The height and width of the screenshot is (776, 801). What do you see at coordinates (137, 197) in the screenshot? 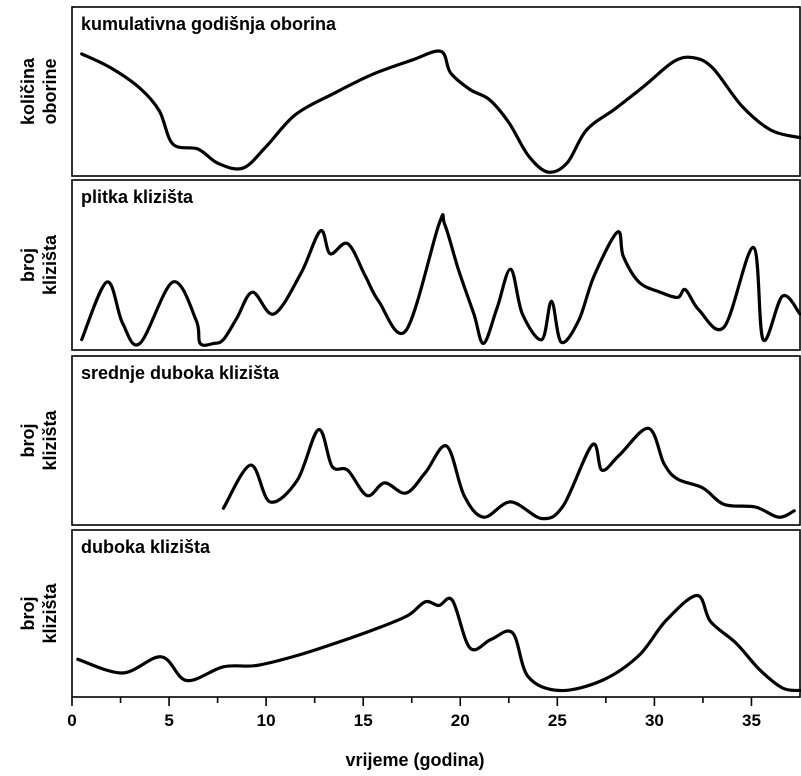
I see `panel-title: plitka klizišta` at bounding box center [137, 197].